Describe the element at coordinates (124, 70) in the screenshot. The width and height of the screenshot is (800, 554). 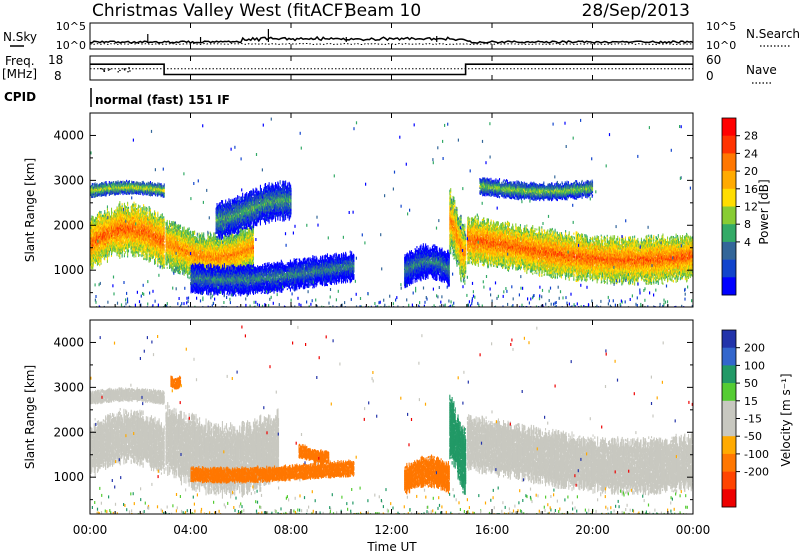
I see `freq-dot` at that location.